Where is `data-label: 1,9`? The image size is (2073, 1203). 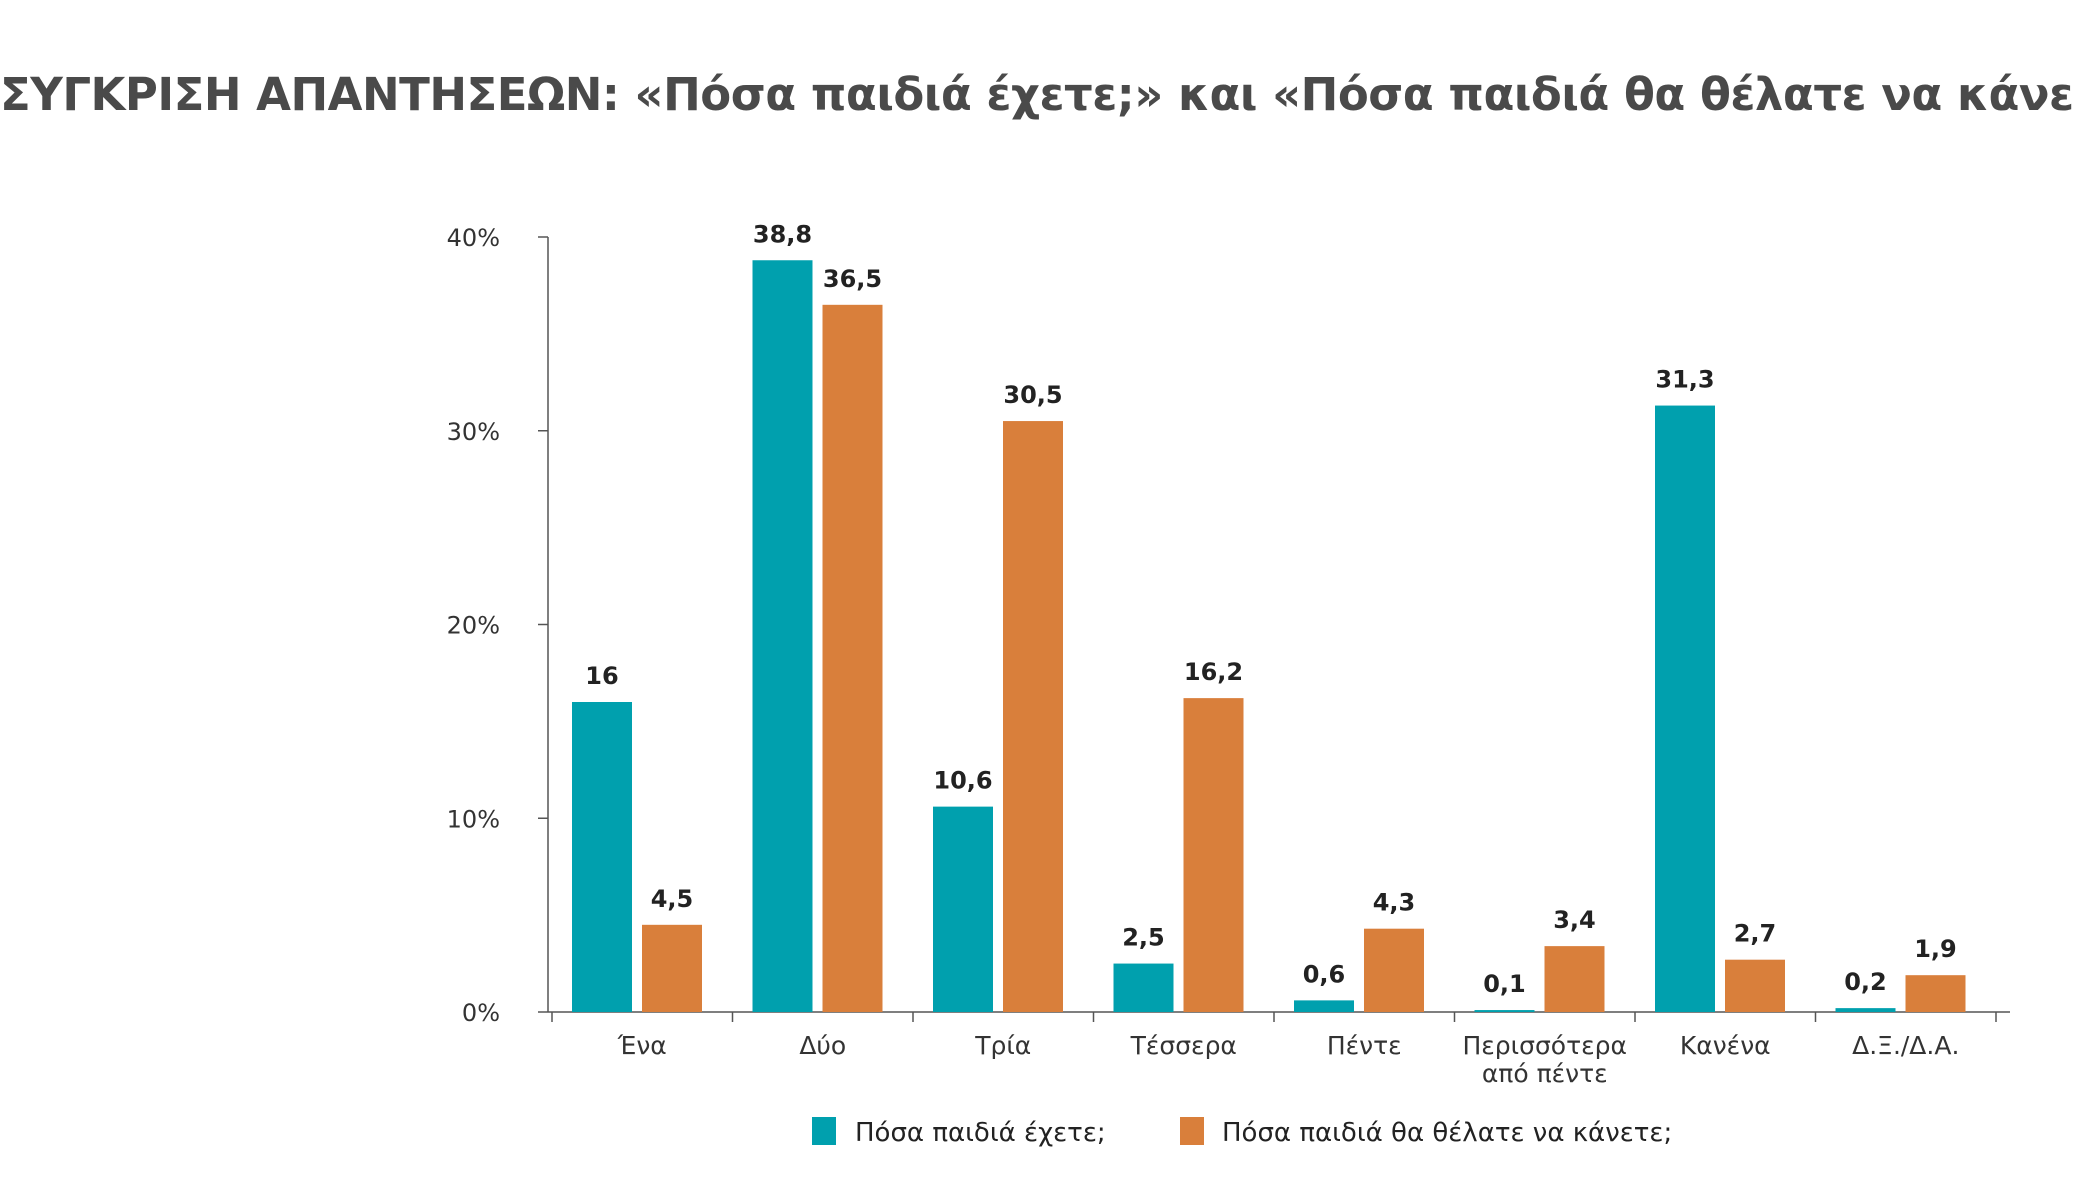
data-label: 1,9 is located at coordinates (1935, 949).